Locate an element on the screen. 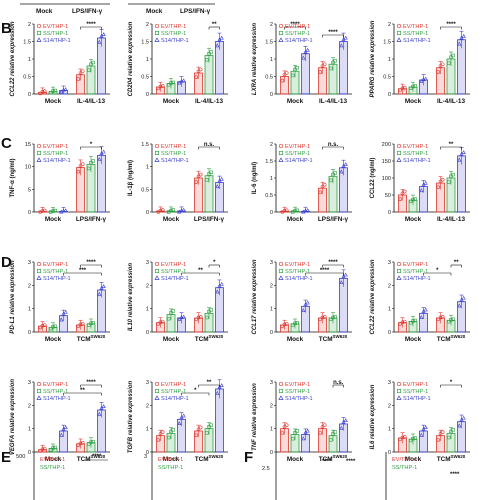 The width and height of the screenshot is (484, 500). panel-label-f: F is located at coordinates (248, 457).